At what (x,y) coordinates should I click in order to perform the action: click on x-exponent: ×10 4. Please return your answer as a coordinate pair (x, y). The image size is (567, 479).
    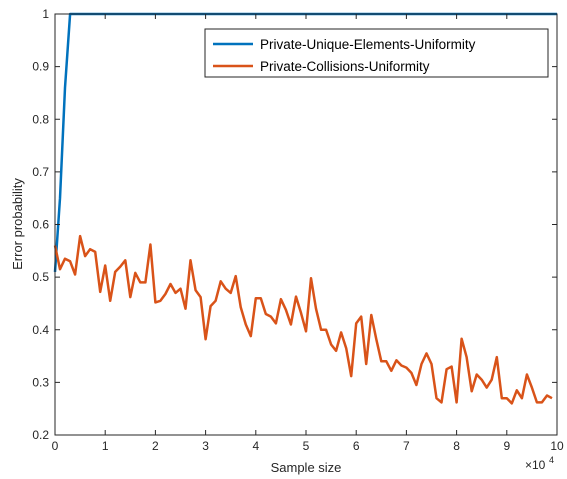
    Looking at the image, I should click on (539, 463).